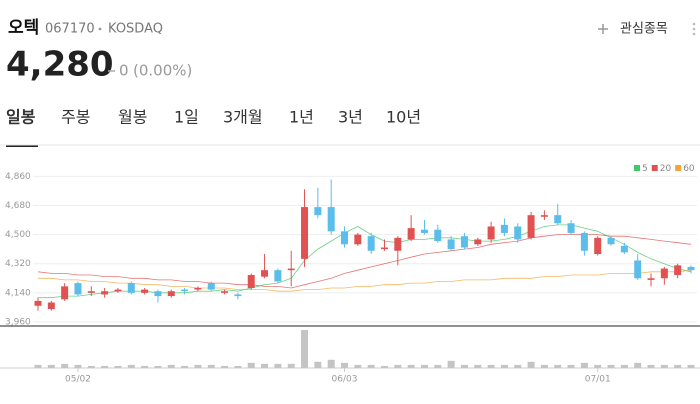 This screenshot has height=404, width=700. What do you see at coordinates (350, 117) in the screenshot?
I see `tab: 3년` at bounding box center [350, 117].